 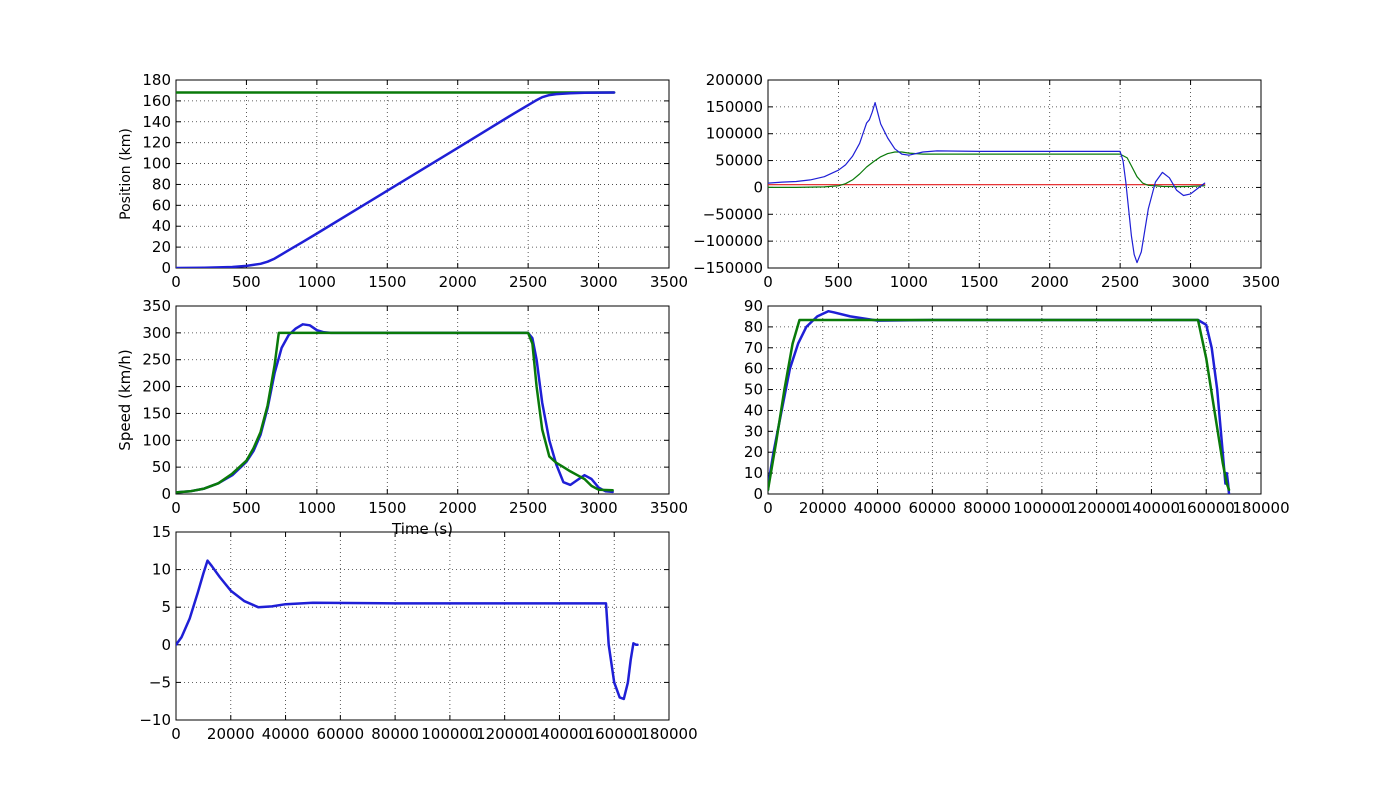 I want to click on y-axis-label: Position (km), so click(x=126, y=174).